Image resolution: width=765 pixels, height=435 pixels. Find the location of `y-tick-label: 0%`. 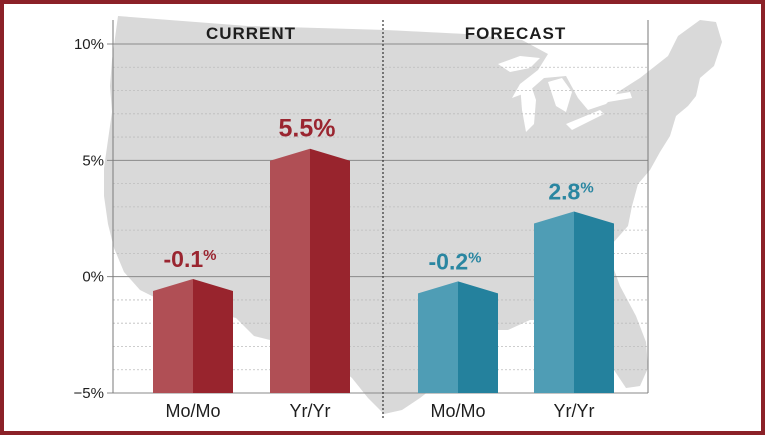

y-tick-label: 0% is located at coordinates (93, 277).